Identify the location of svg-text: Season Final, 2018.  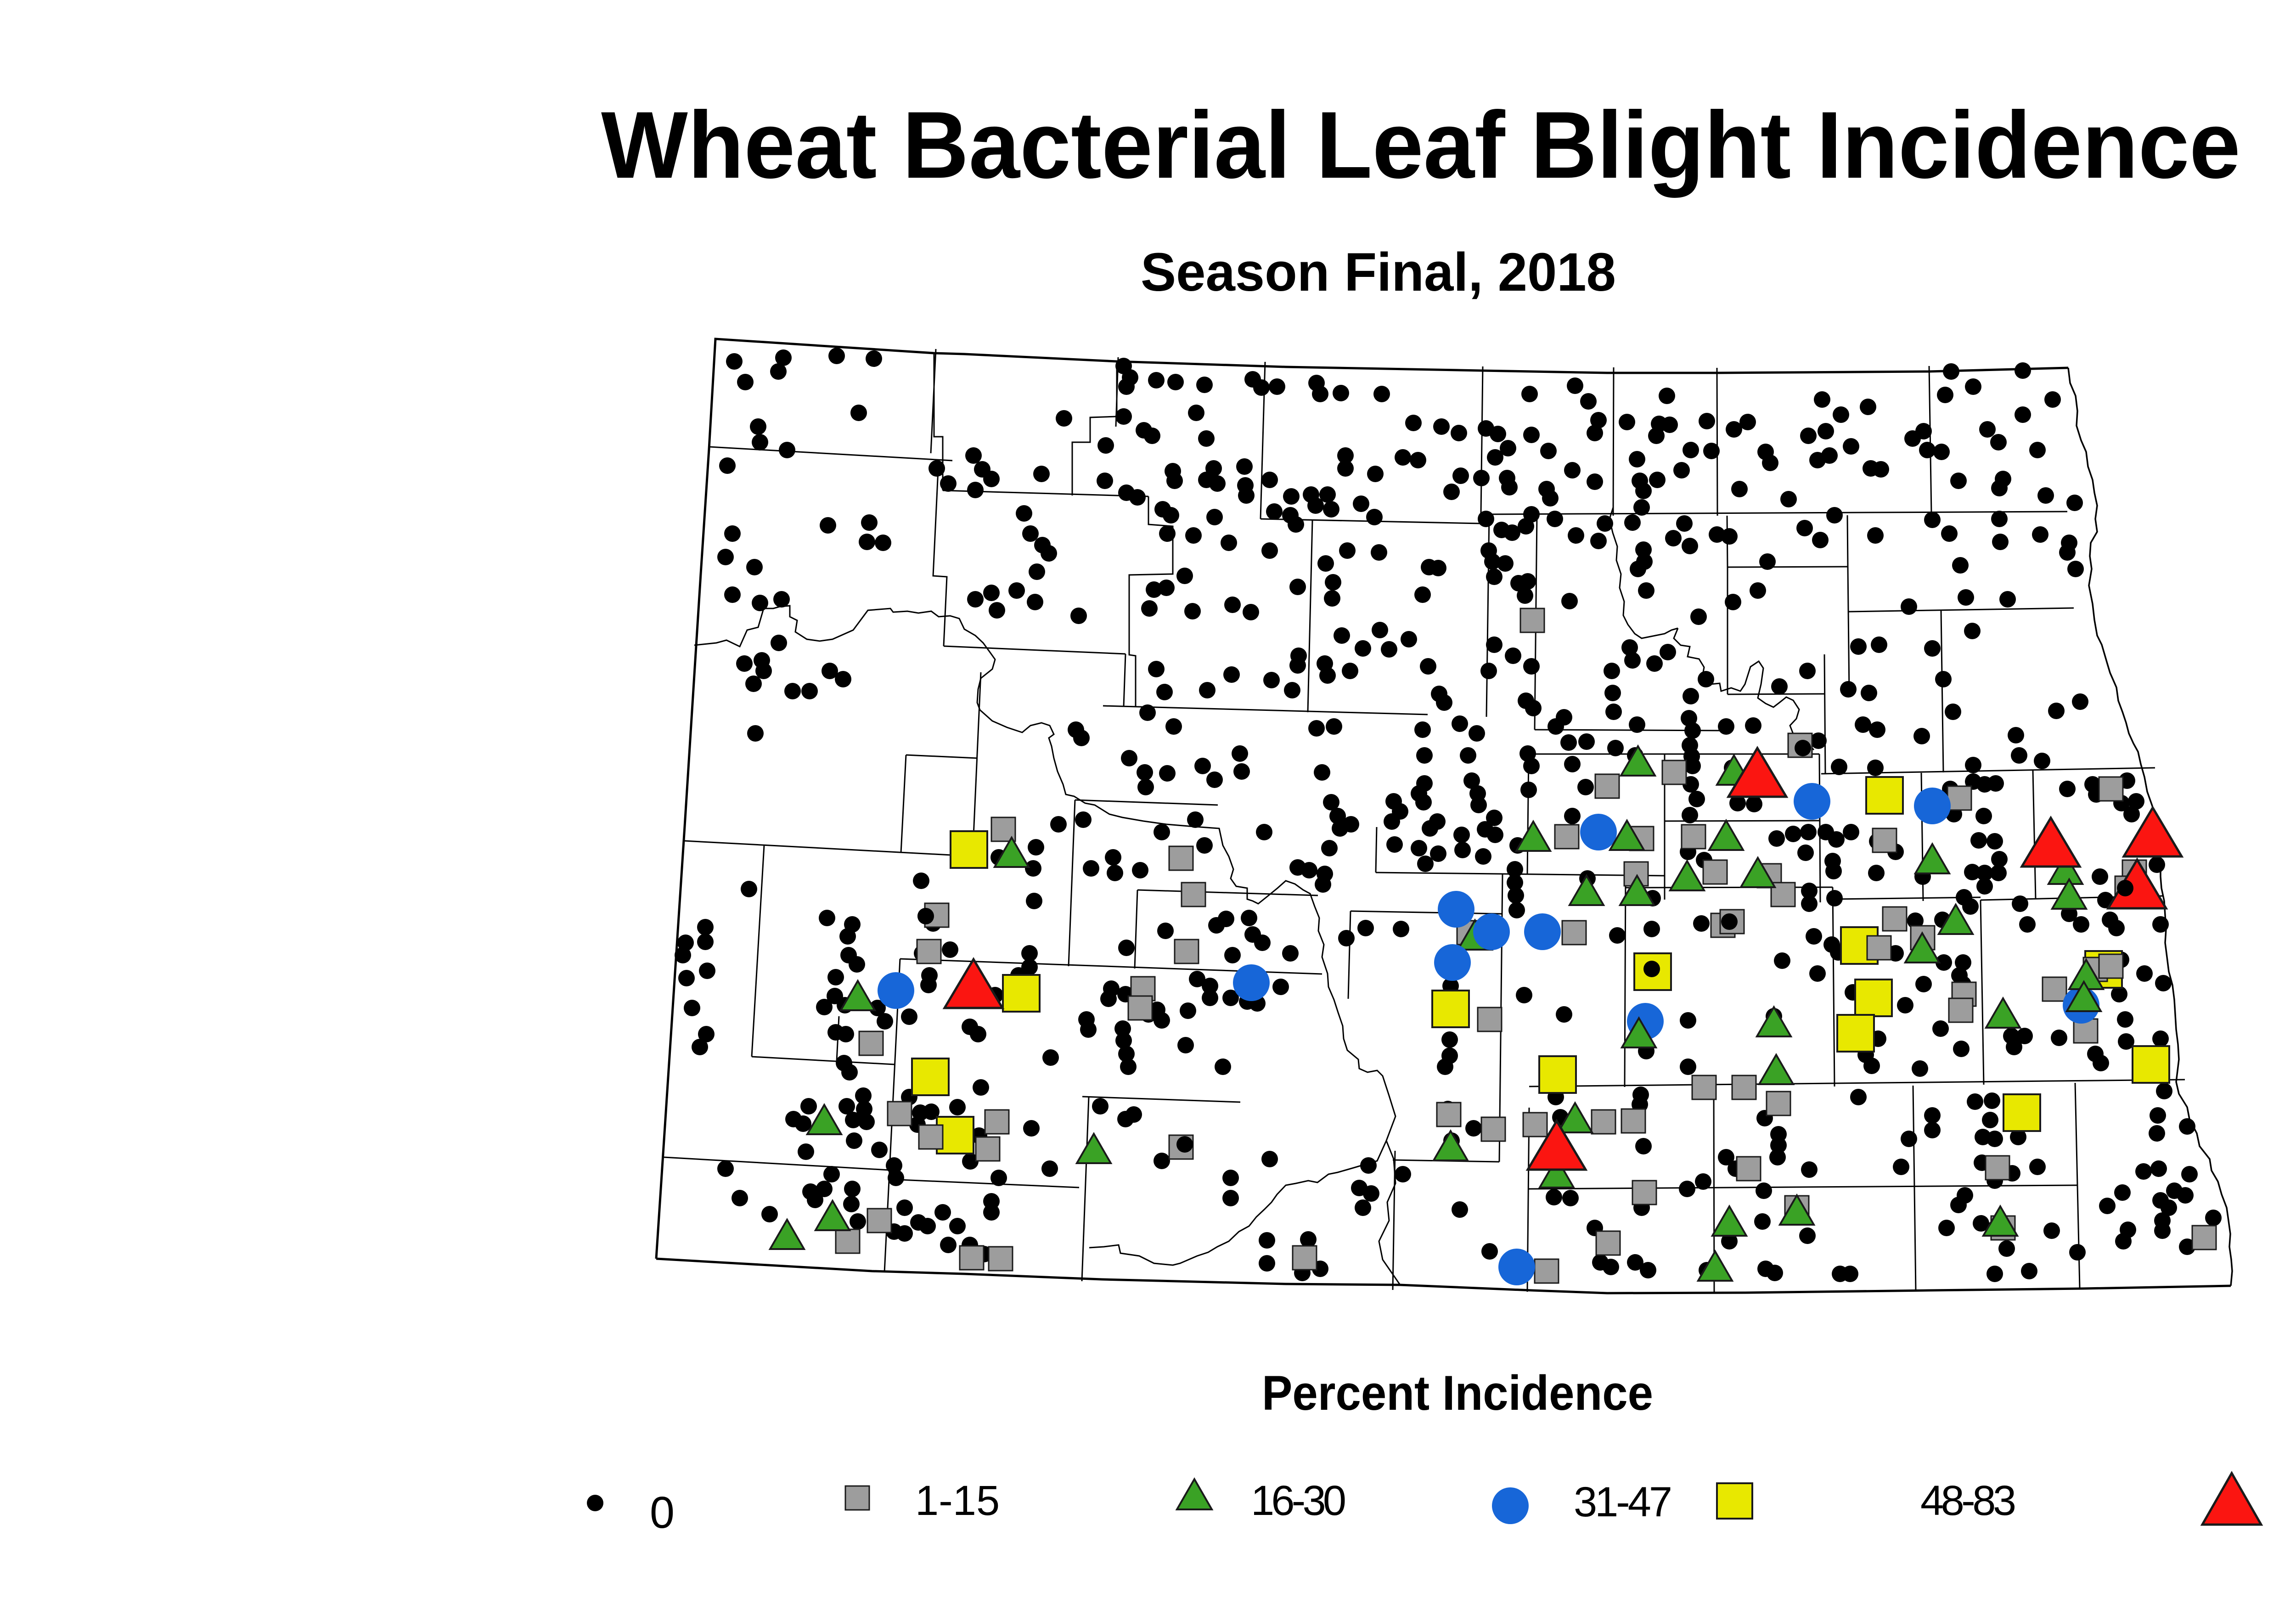
(1378, 272).